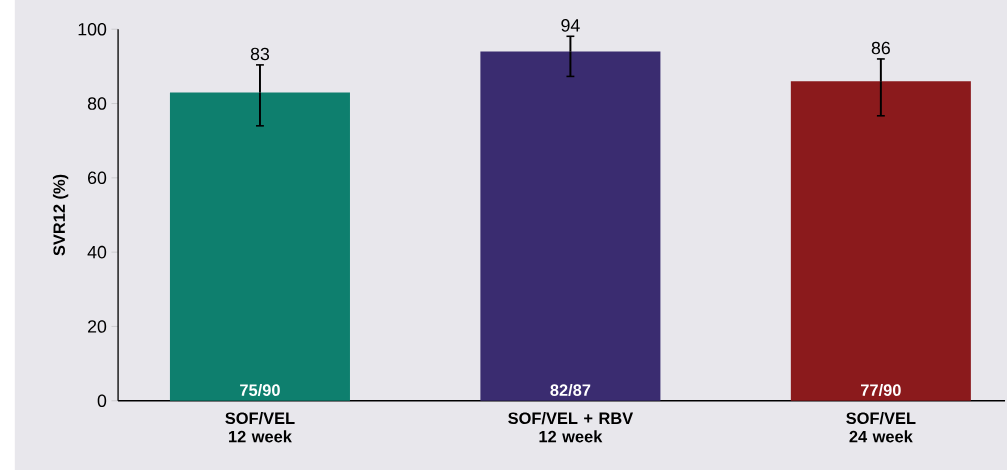 This screenshot has height=470, width=1007. Describe the element at coordinates (570, 25) in the screenshot. I see `data-label: 94` at that location.